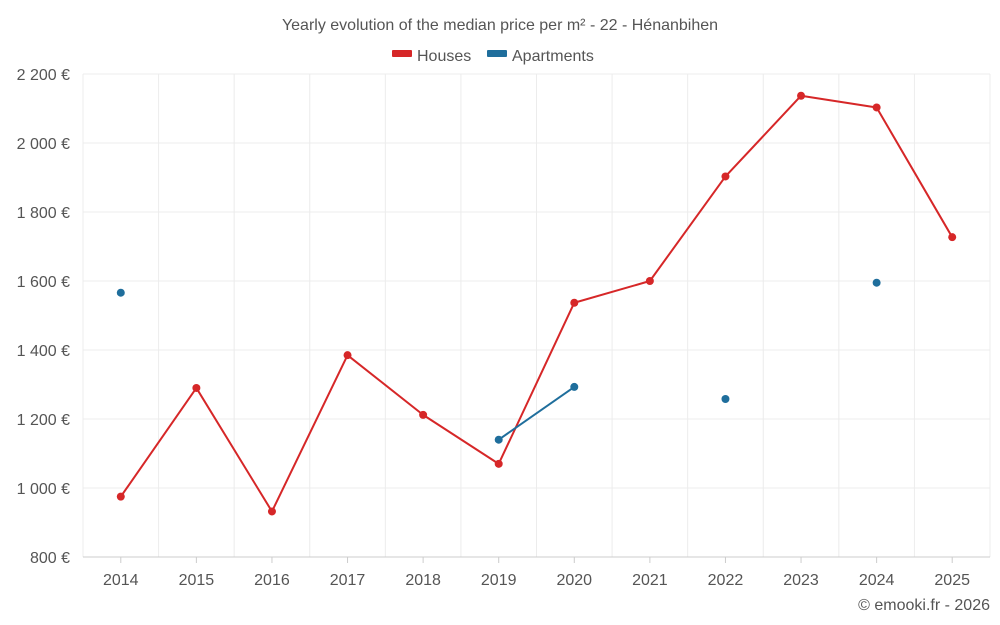  What do you see at coordinates (43, 144) in the screenshot?
I see `y-tick-label: 2 000 €` at bounding box center [43, 144].